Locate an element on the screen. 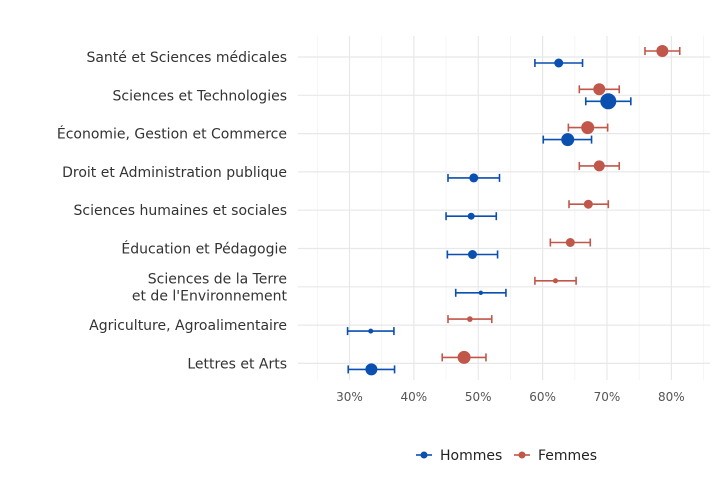 The height and width of the screenshot is (480, 720). x-tick-label: 30% is located at coordinates (349, 397).